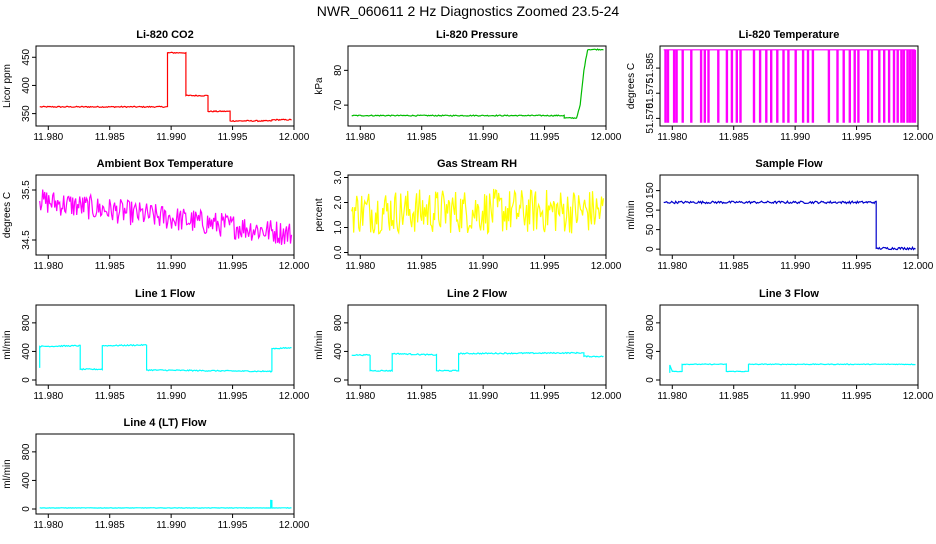 Image resolution: width=936 pixels, height=544 pixels. What do you see at coordinates (164, 35) in the screenshot?
I see `panel-title: Li-820 CO2` at bounding box center [164, 35].